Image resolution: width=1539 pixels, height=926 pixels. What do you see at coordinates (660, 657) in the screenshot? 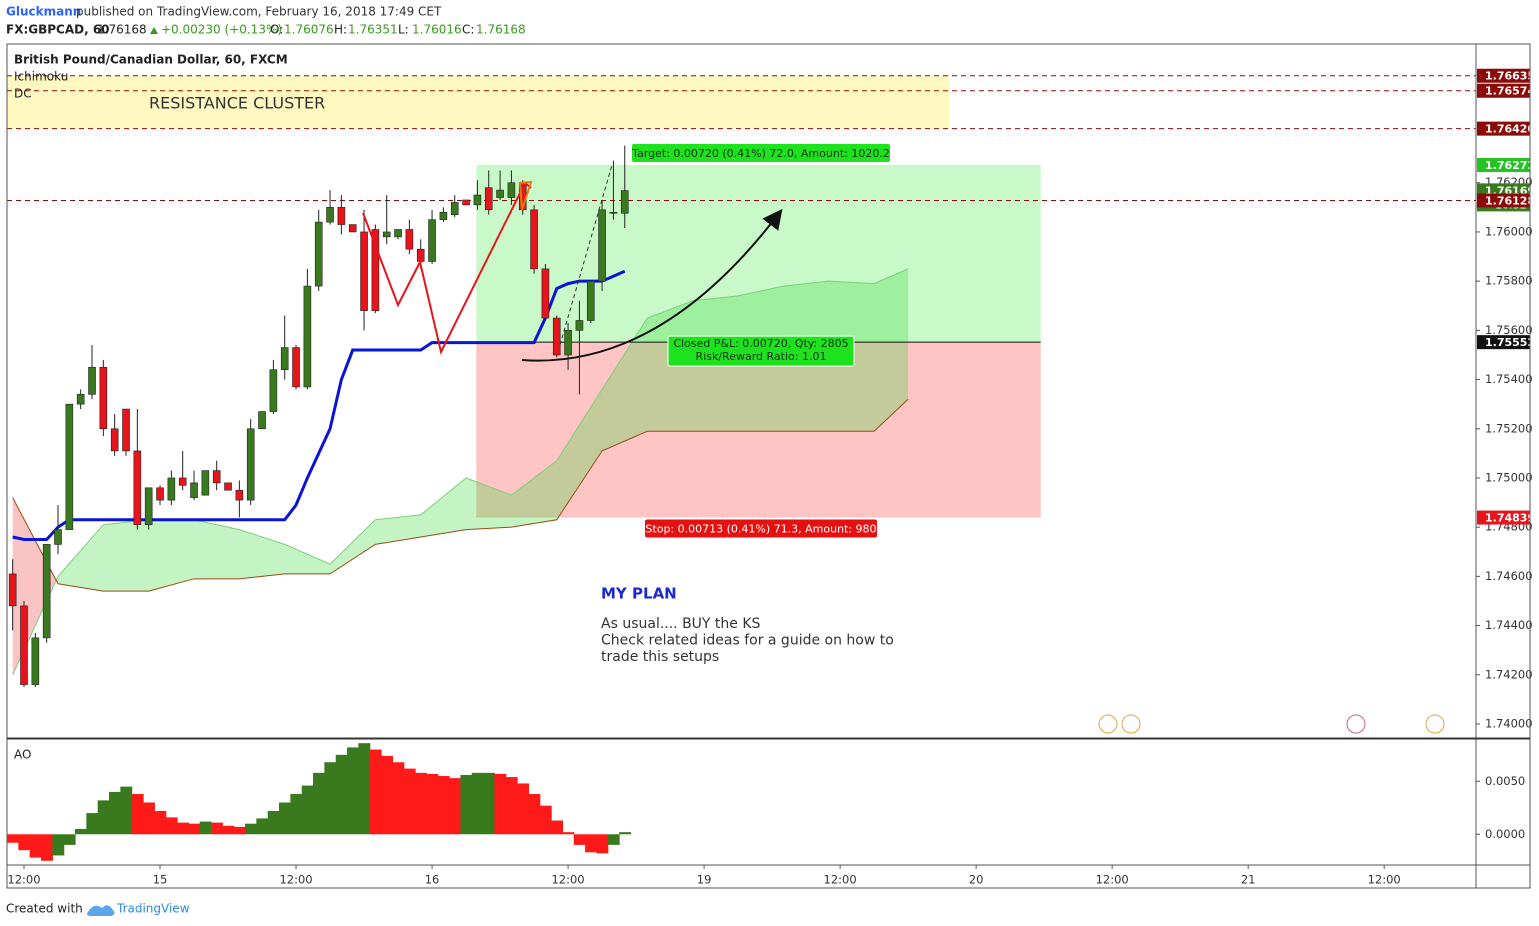
I see `plan-line: trade this setups` at bounding box center [660, 657].